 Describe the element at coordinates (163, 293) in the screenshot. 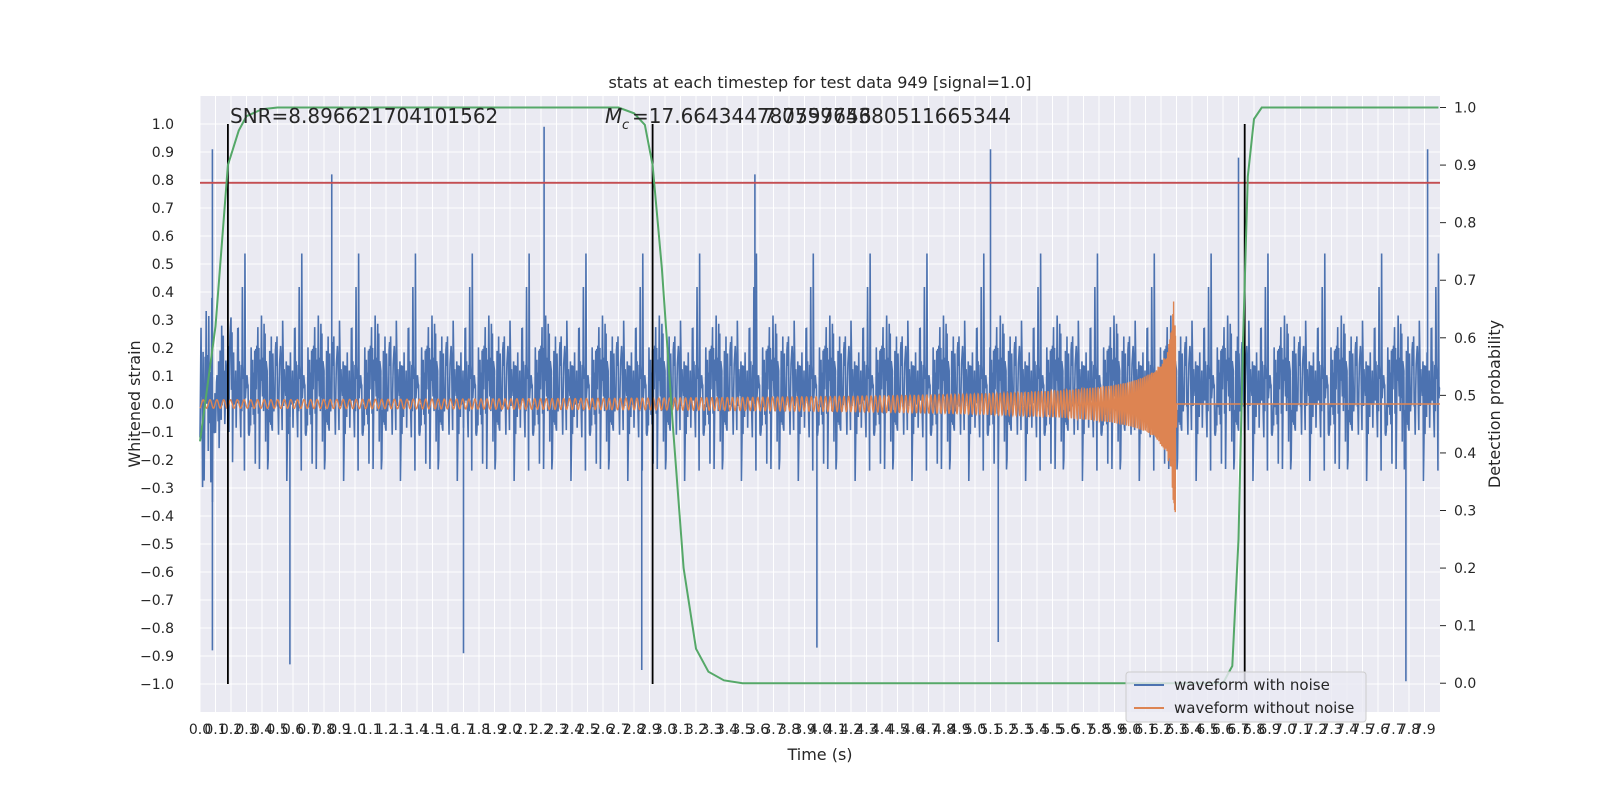

I see `y-tick-label: 0.4` at that location.